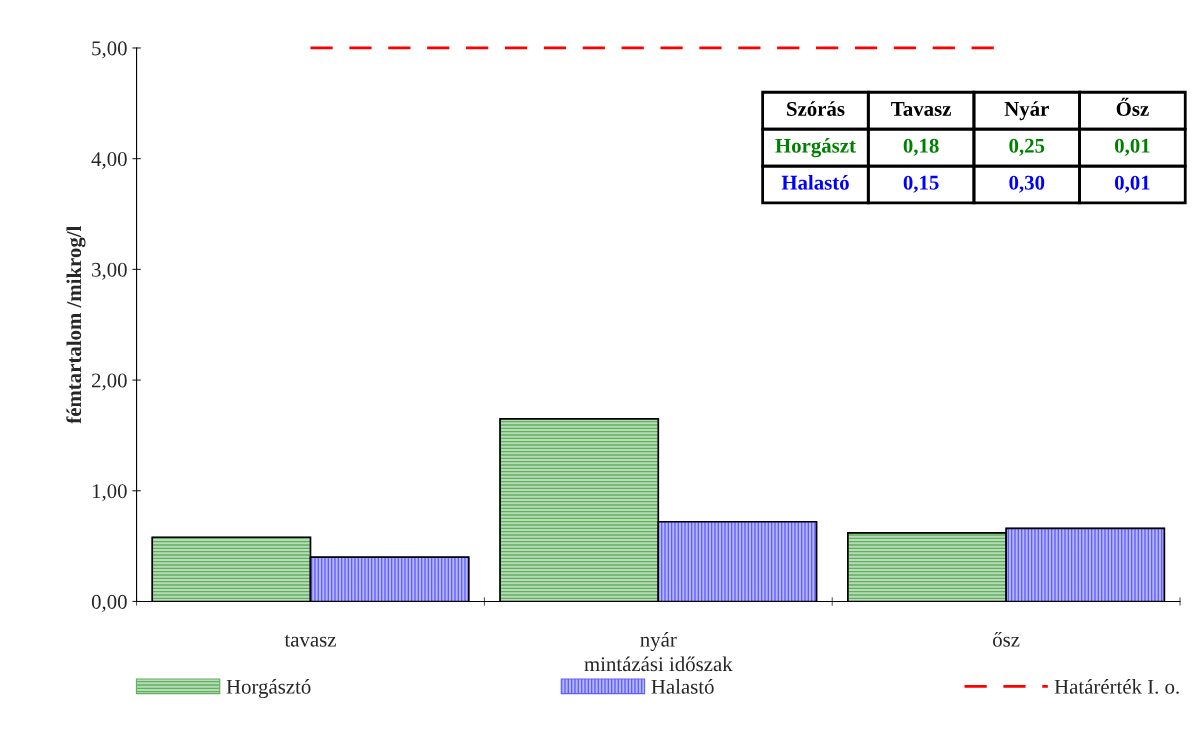  I want to click on y-tick-label: 5,00, so click(109, 50).